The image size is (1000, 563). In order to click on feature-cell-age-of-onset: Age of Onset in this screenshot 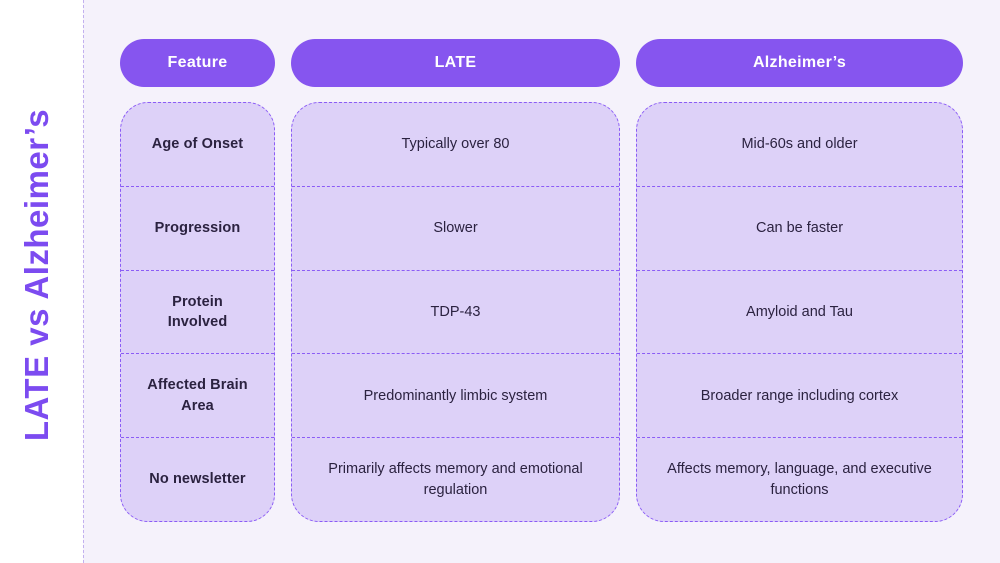, I will do `click(197, 144)`.